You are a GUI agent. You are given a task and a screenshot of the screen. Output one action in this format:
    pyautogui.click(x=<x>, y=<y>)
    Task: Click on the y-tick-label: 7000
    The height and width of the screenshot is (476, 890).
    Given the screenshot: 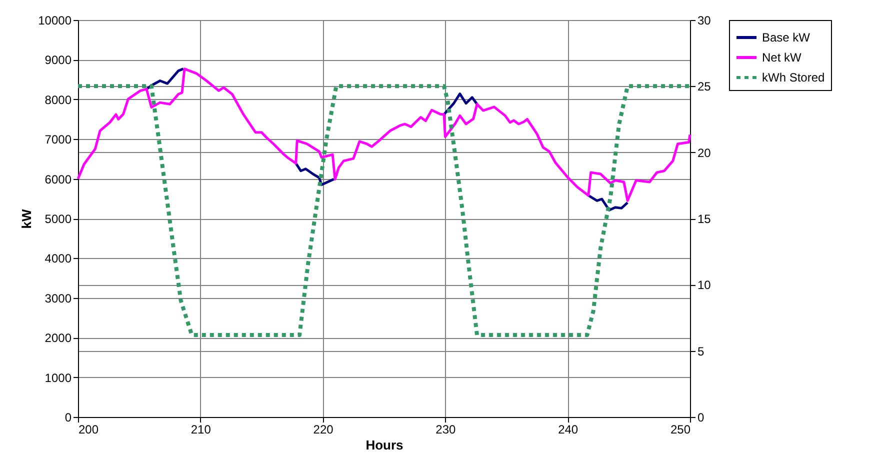 What is the action you would take?
    pyautogui.click(x=58, y=139)
    